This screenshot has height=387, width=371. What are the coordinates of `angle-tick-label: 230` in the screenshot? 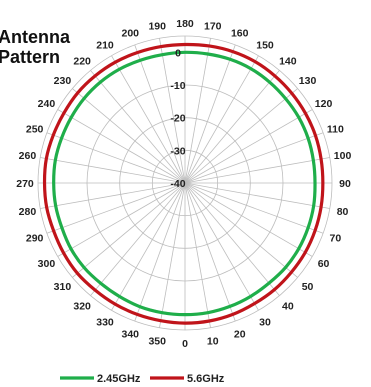 It's located at (63, 81).